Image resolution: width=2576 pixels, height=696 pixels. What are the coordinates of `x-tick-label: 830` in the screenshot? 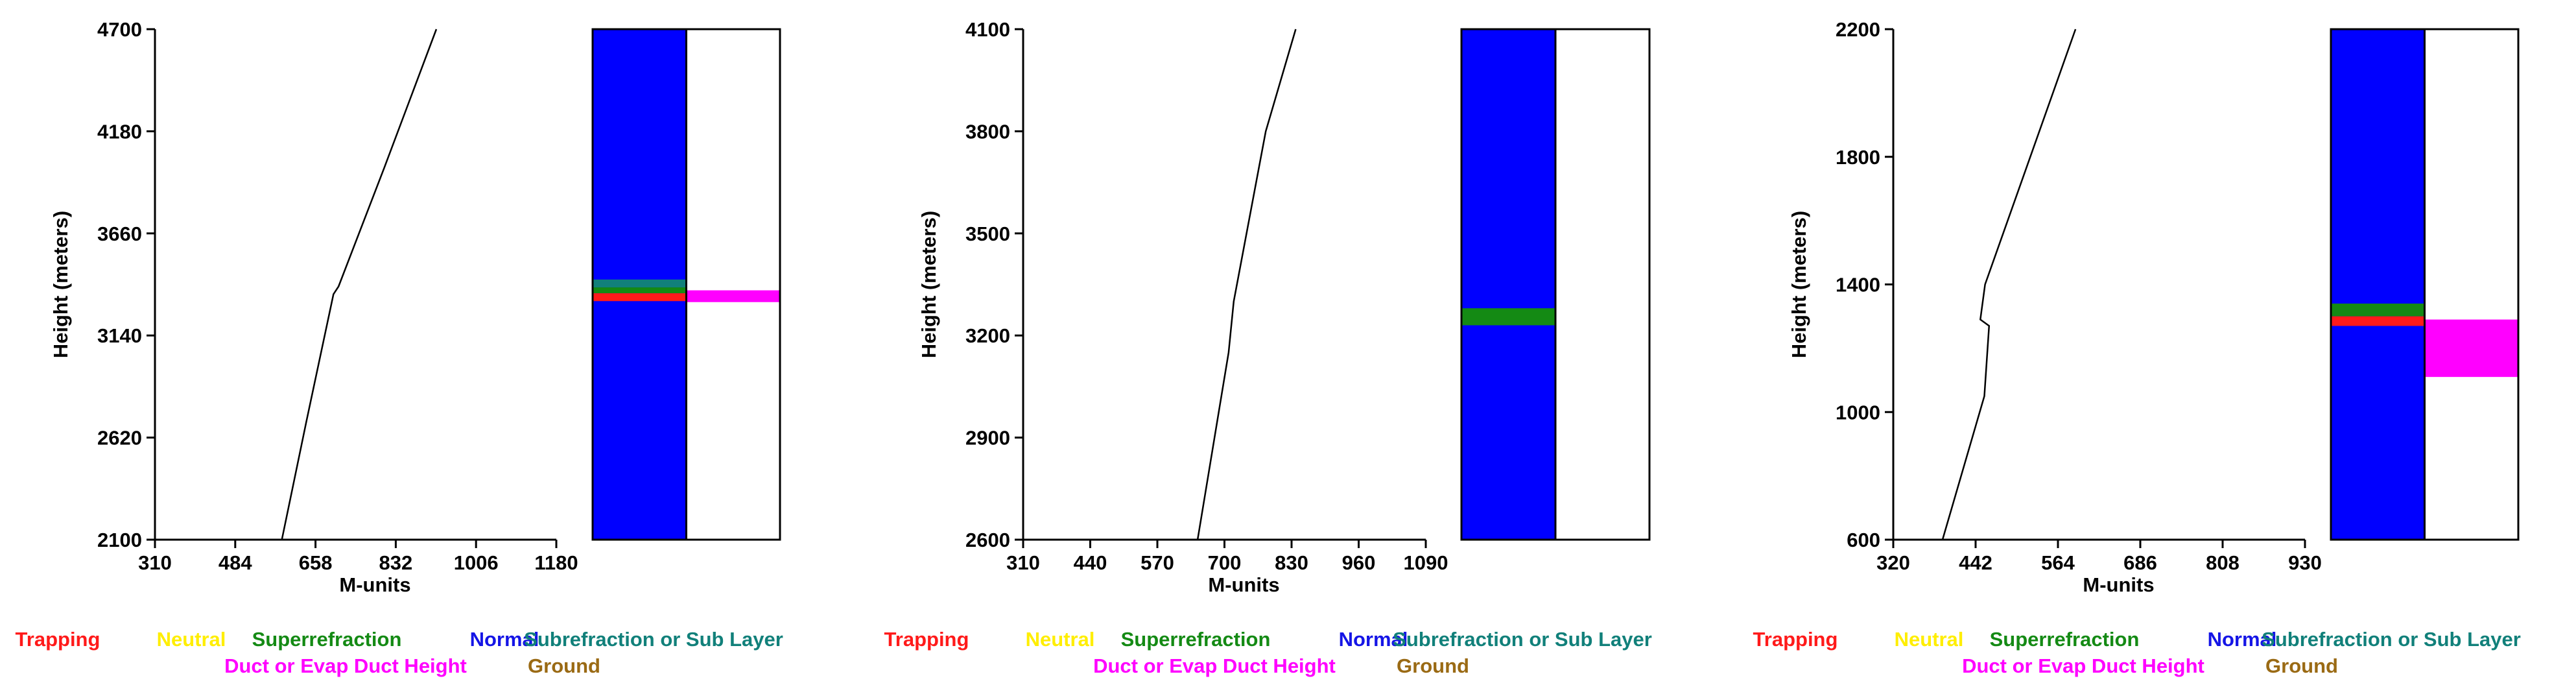 It's located at (1291, 562).